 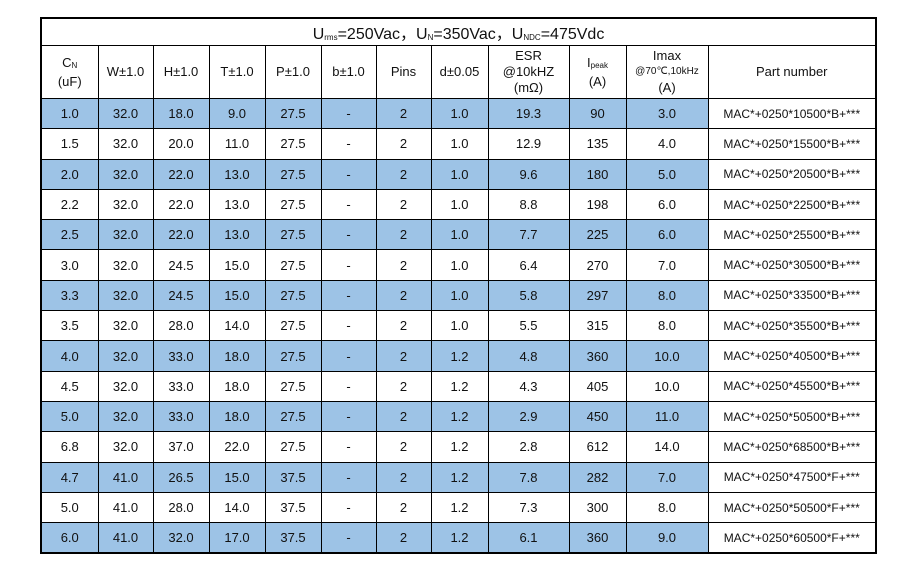 I want to click on cell: 6.4, so click(x=528, y=265).